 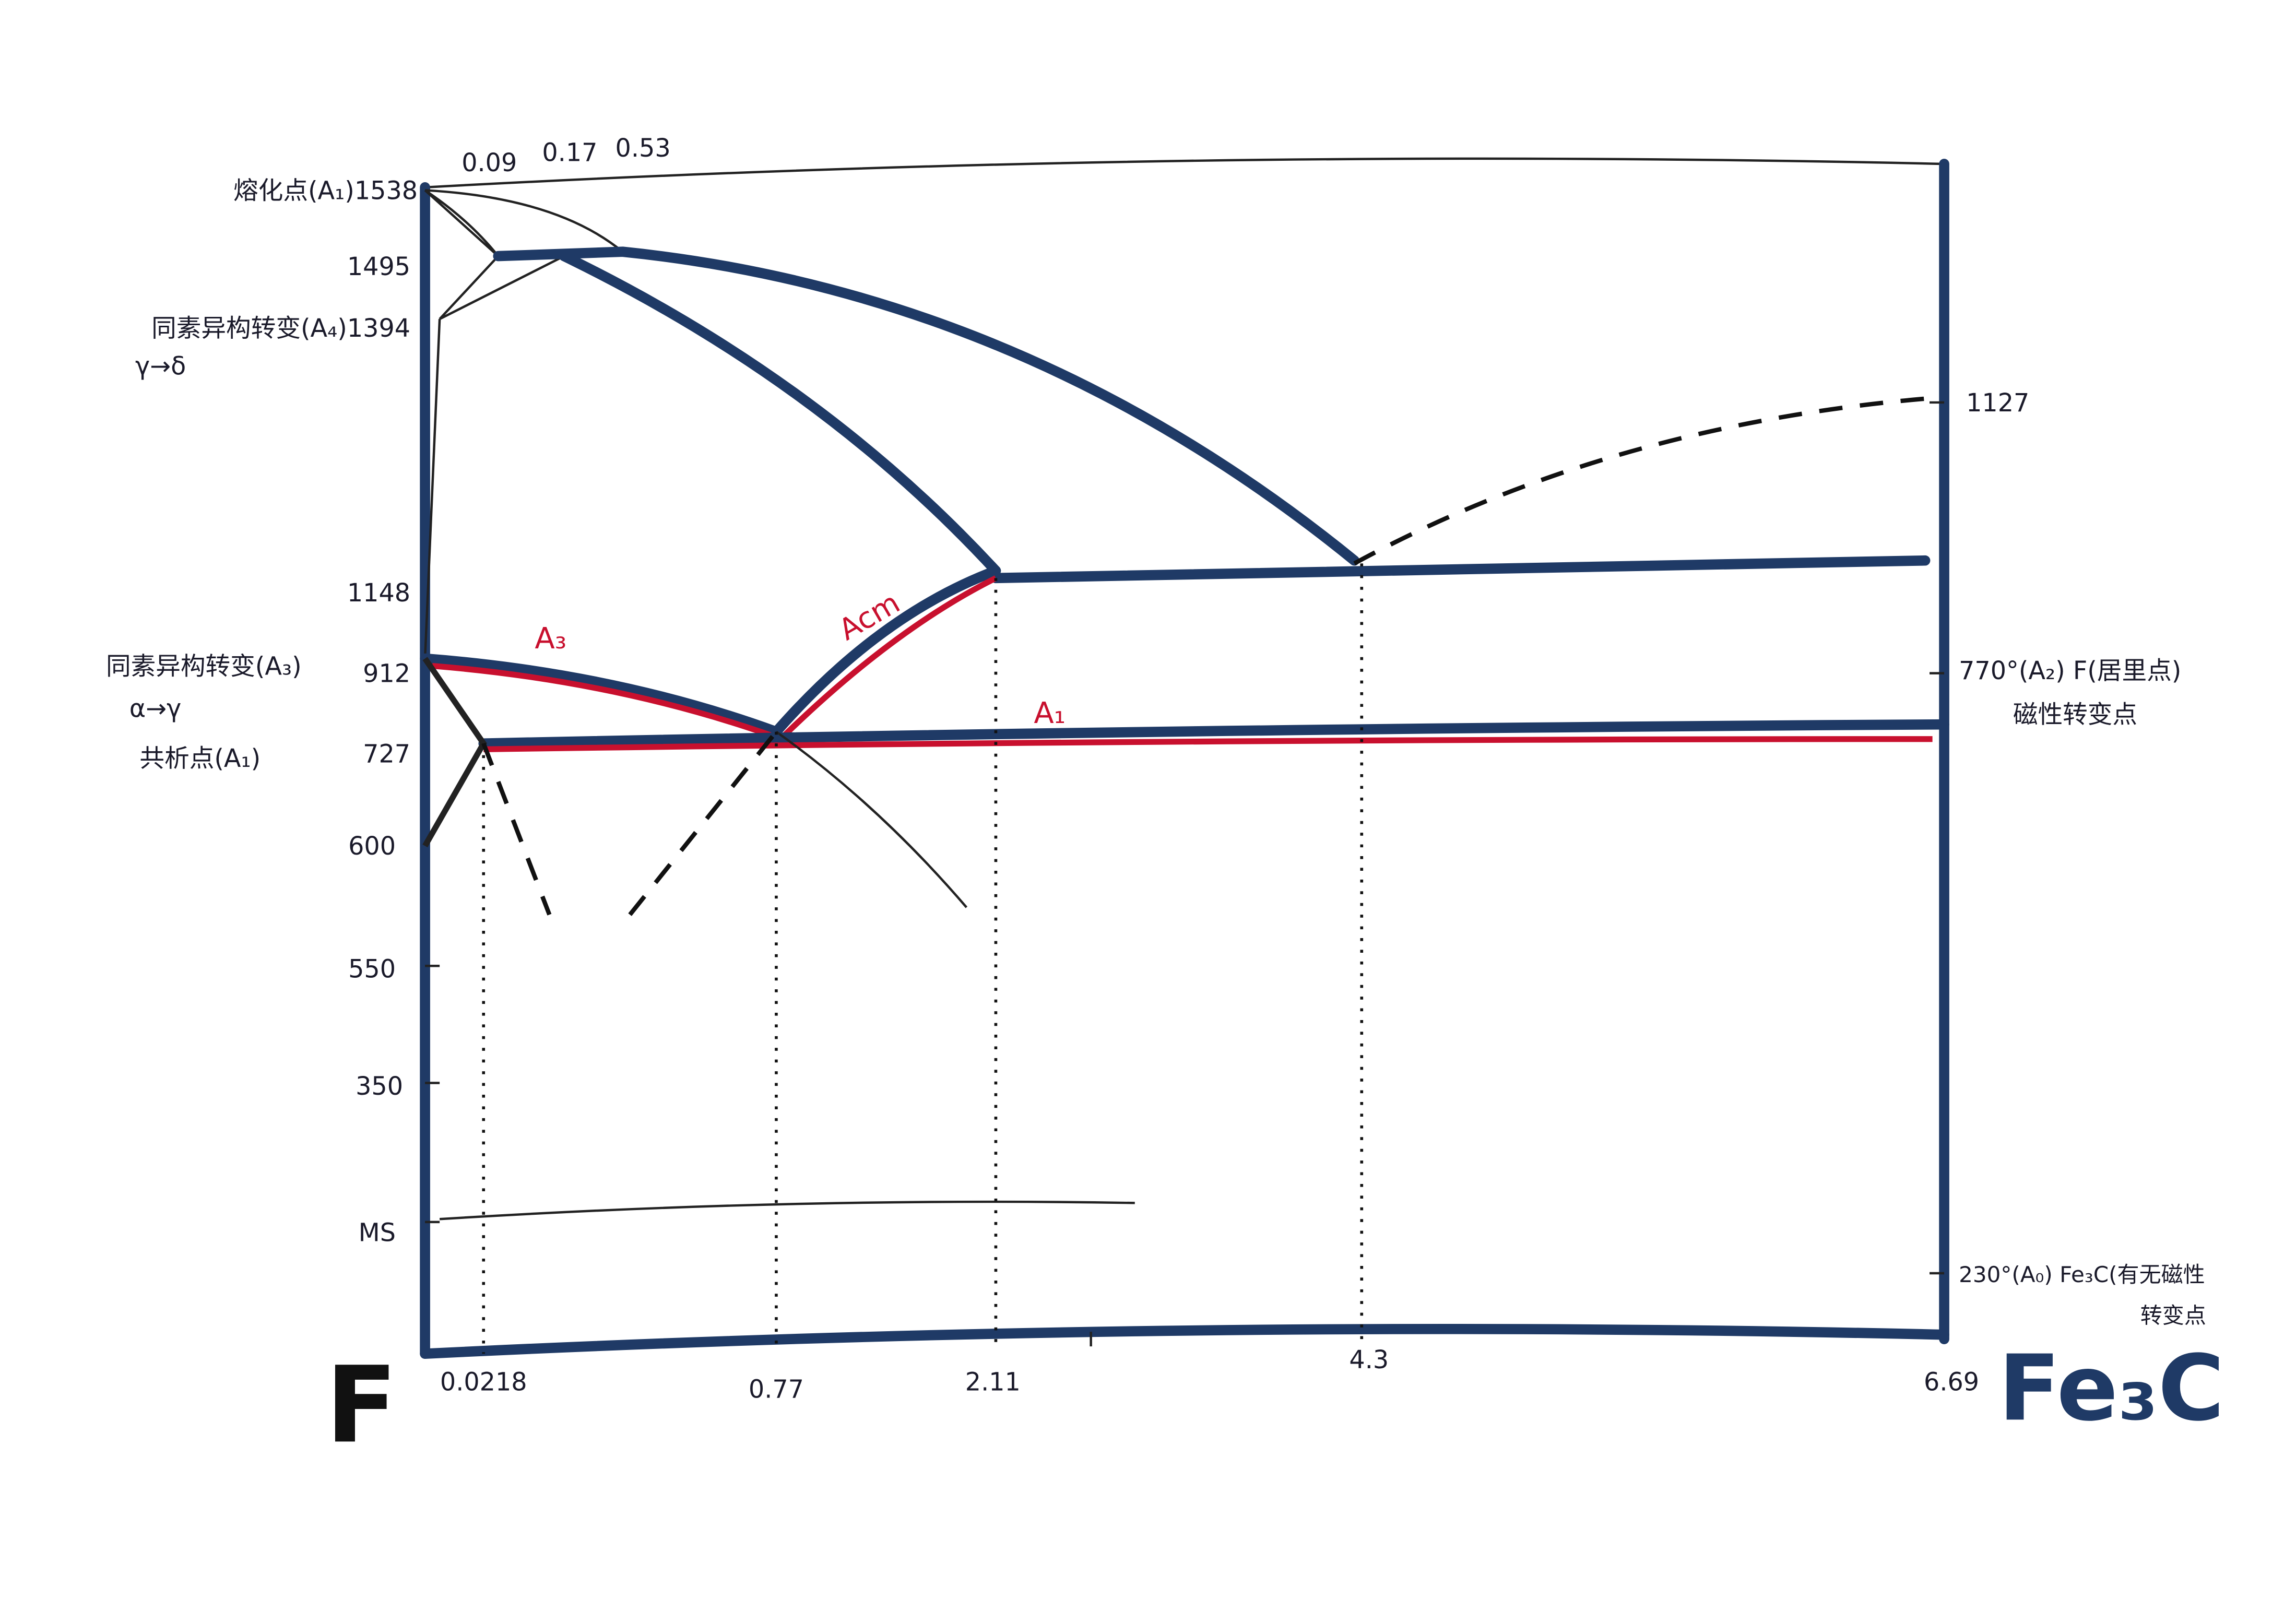 I want to click on left-label: 550, so click(x=372, y=969).